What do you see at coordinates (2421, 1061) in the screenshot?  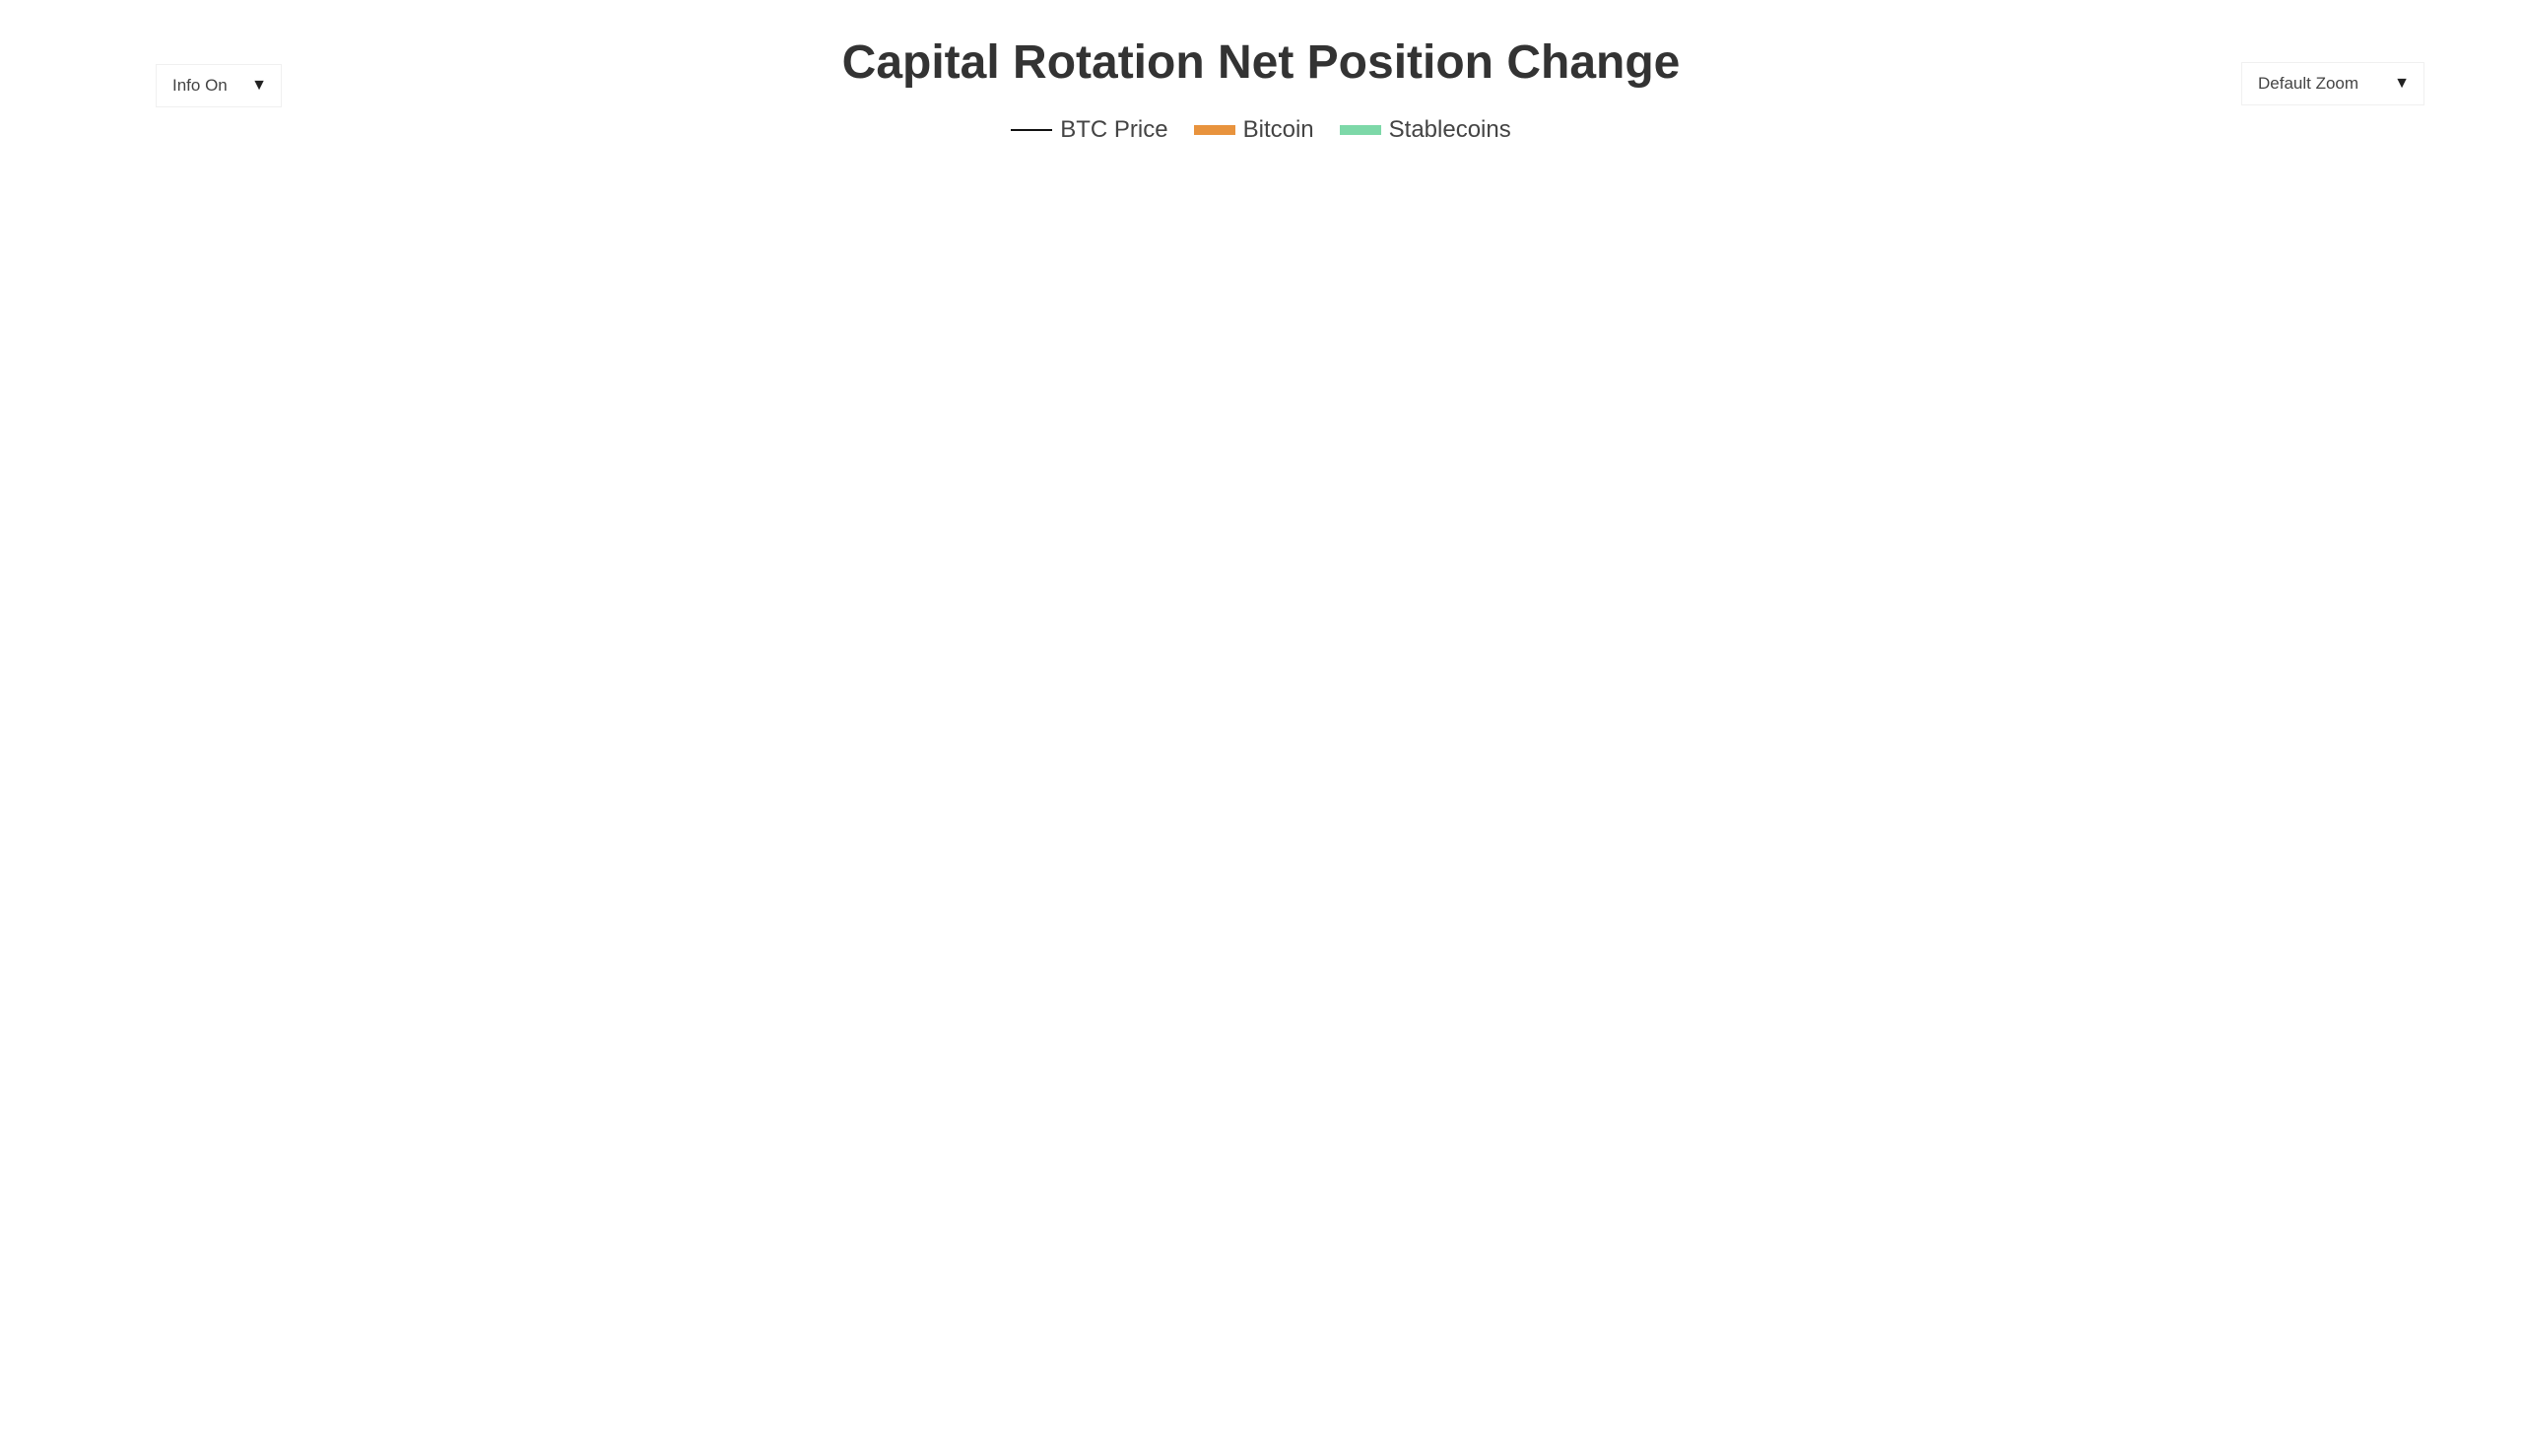 I see `y-right-tick-label: 0` at bounding box center [2421, 1061].